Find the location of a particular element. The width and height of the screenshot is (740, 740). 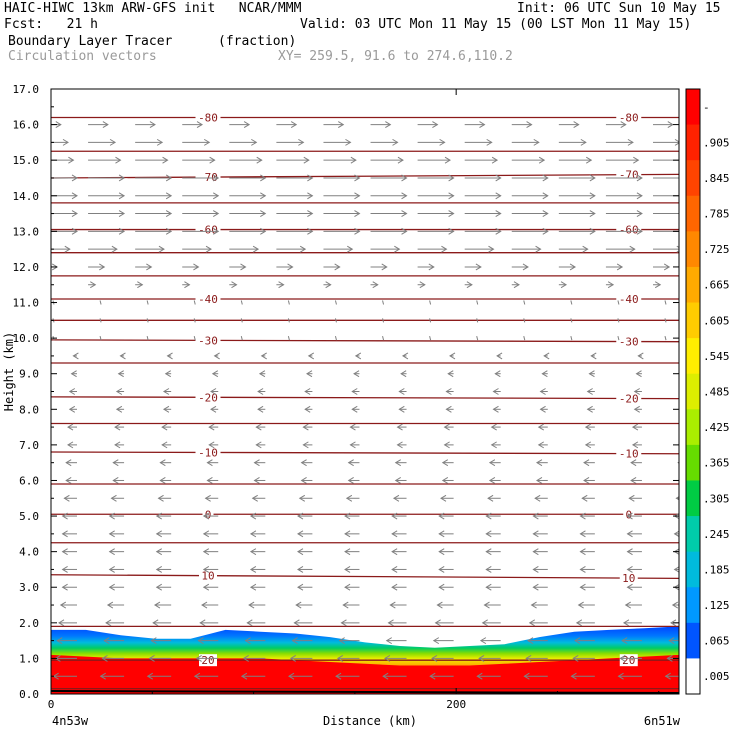

colorbar-label: .425 is located at coordinates (716, 427).